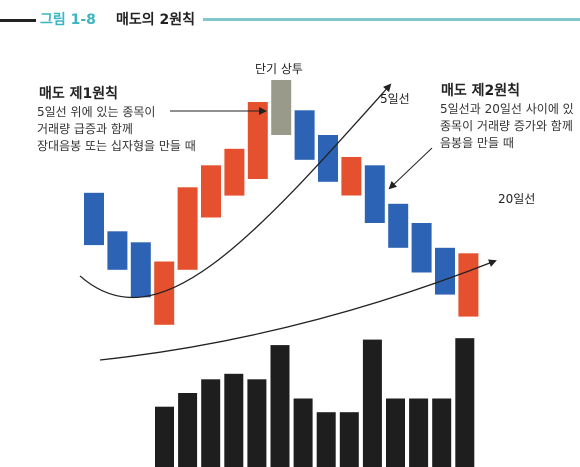 Image resolution: width=580 pixels, height=467 pixels. I want to click on rule2-line-2: 종목이 거래량 증가와 함께, so click(506, 126).